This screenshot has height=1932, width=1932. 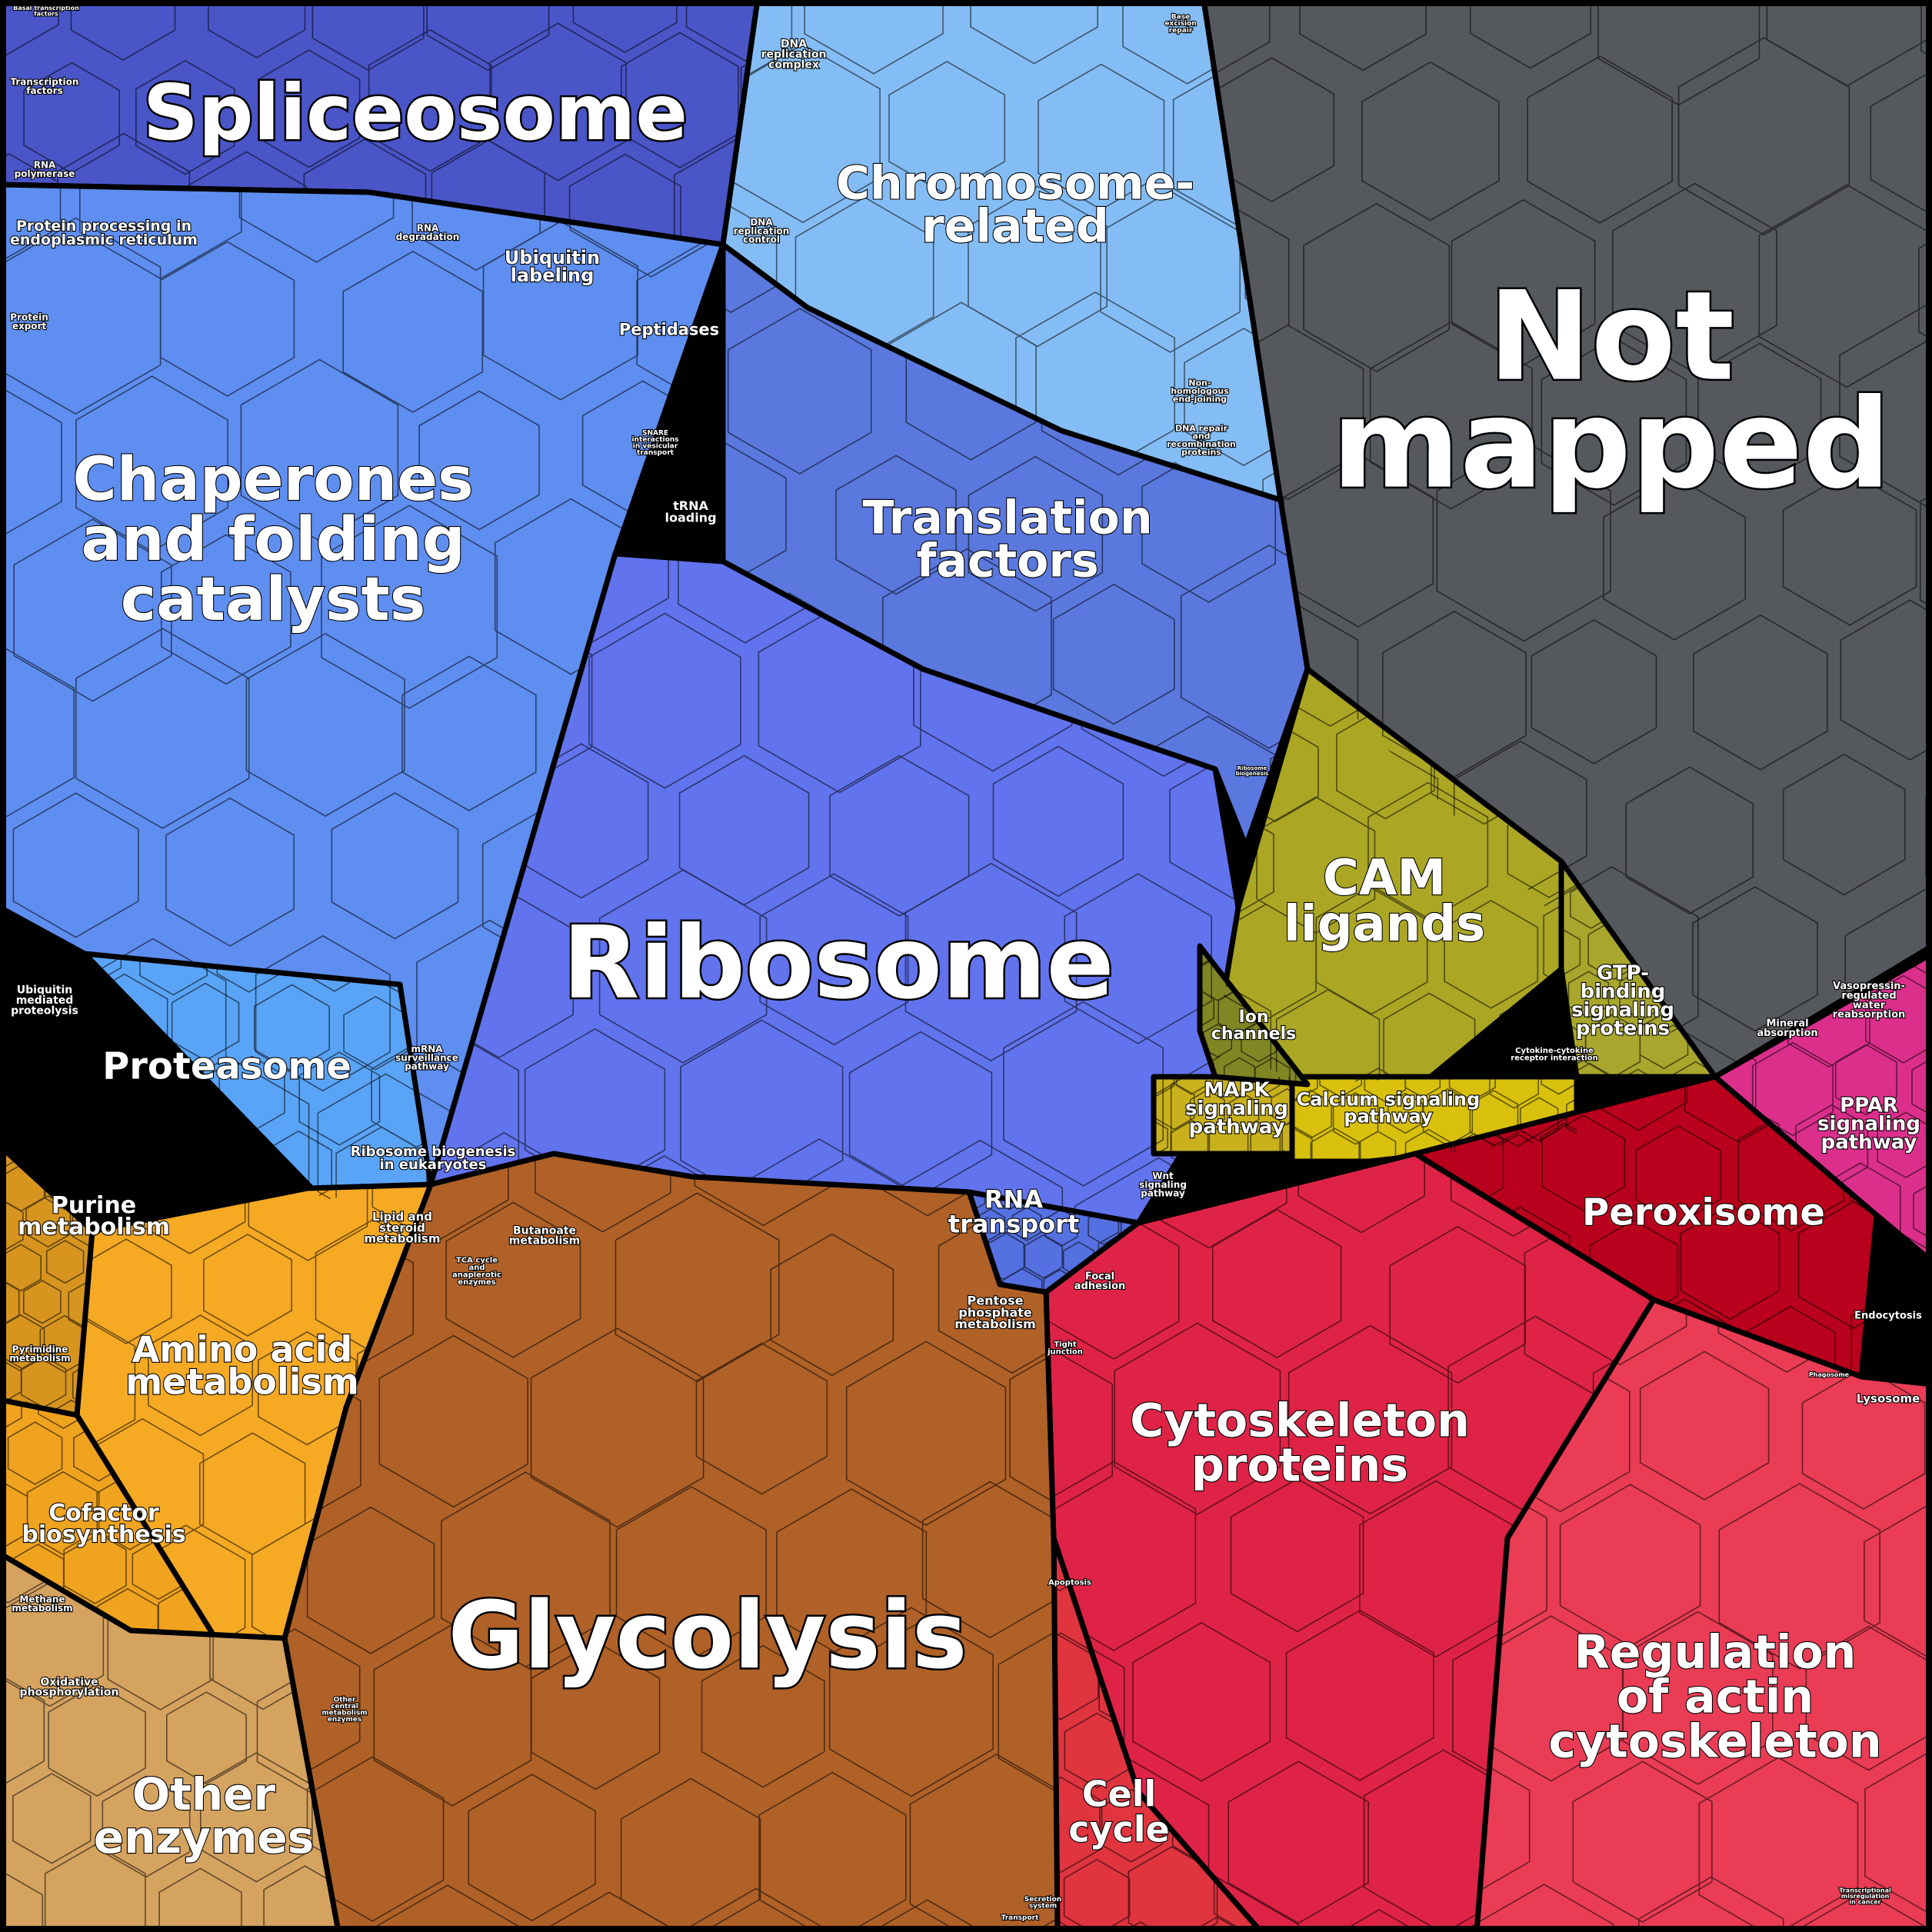 What do you see at coordinates (428, 228) in the screenshot?
I see `small-label-7-line-0: RNA` at bounding box center [428, 228].